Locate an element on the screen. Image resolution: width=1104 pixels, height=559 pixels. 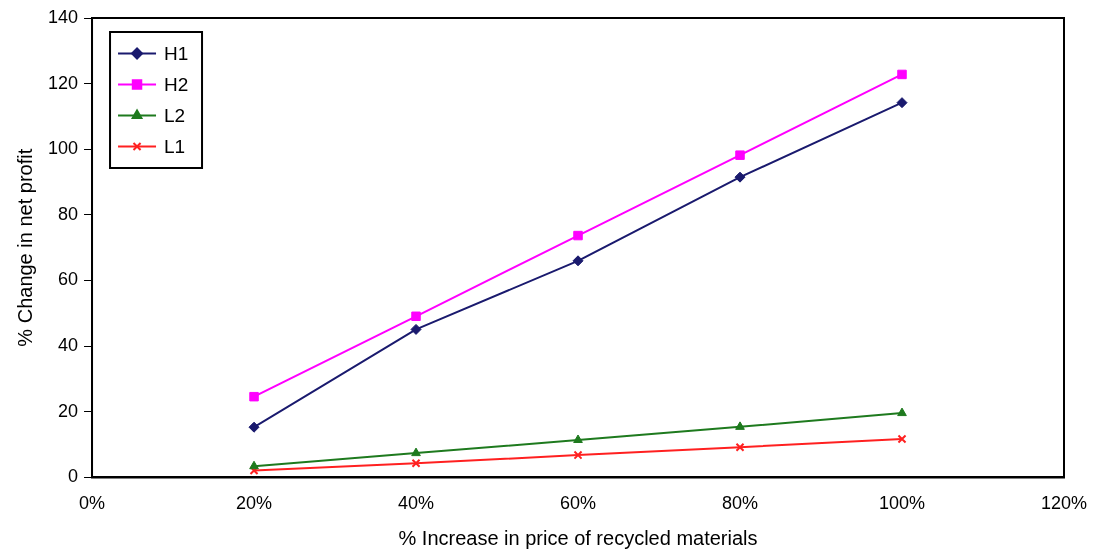
legend-label: L2 is located at coordinates (175, 115).